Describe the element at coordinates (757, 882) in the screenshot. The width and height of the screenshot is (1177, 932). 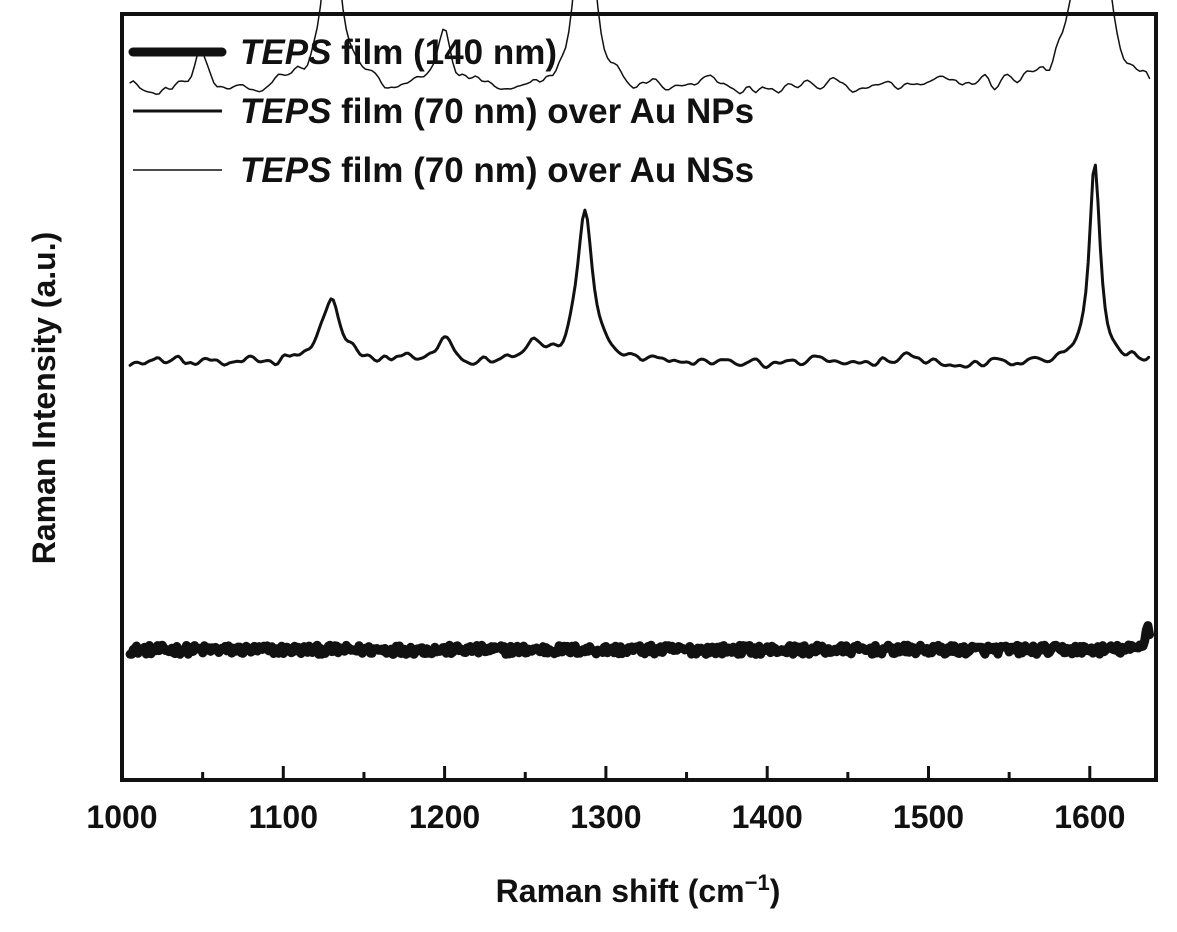
I see `x-axis-label-sup: −1` at that location.